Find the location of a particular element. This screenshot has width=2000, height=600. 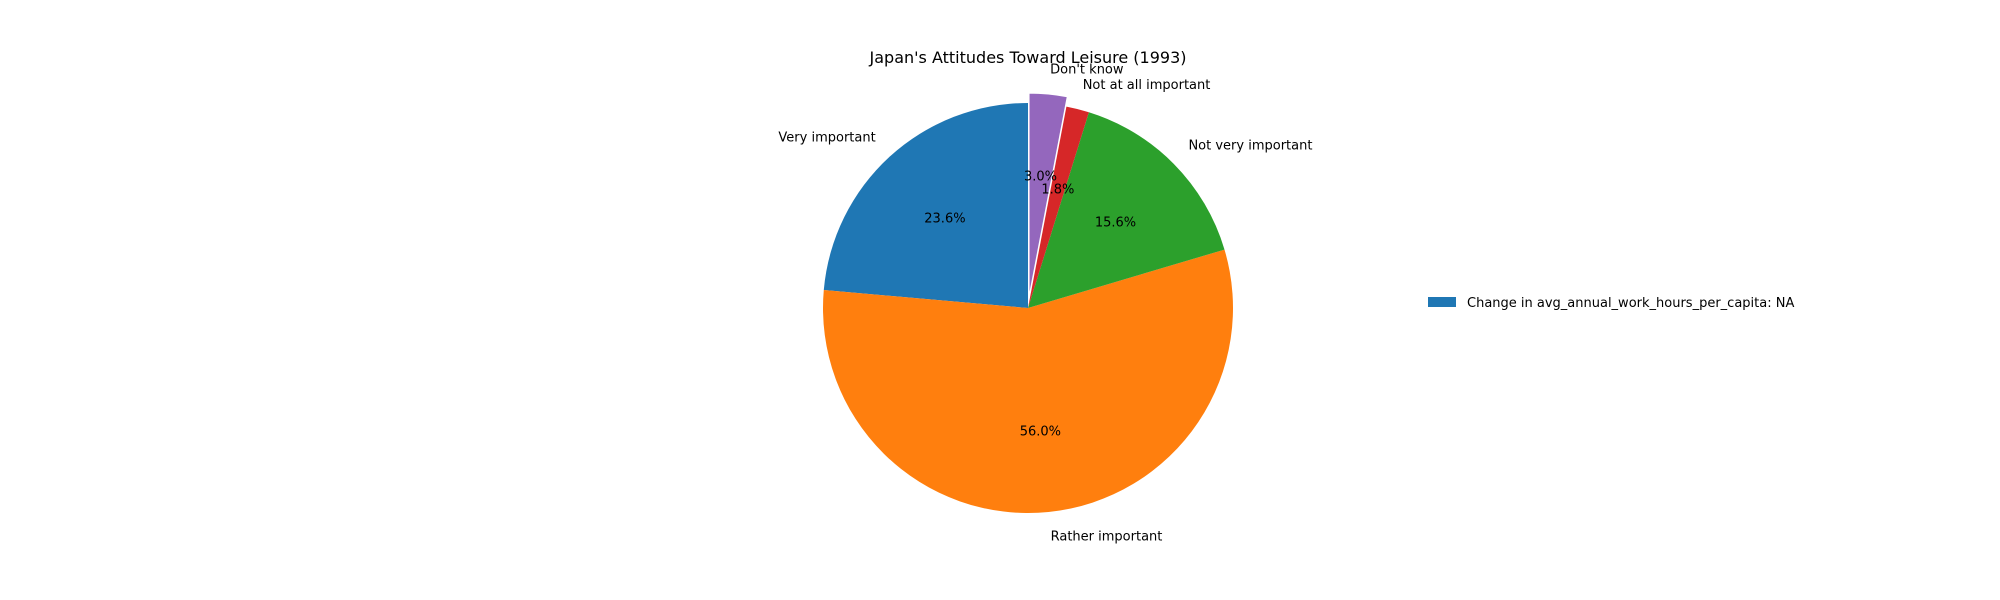

slice-percent-0: 23.6% is located at coordinates (944, 218).